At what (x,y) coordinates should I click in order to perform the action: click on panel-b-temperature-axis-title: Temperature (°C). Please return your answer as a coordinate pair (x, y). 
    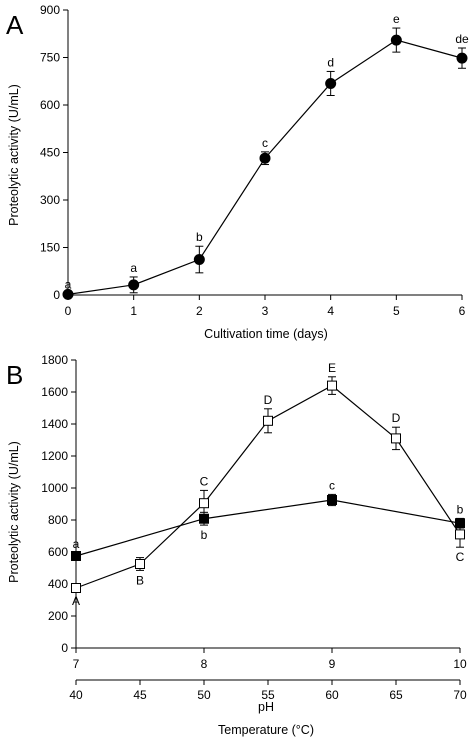
    Looking at the image, I should click on (266, 730).